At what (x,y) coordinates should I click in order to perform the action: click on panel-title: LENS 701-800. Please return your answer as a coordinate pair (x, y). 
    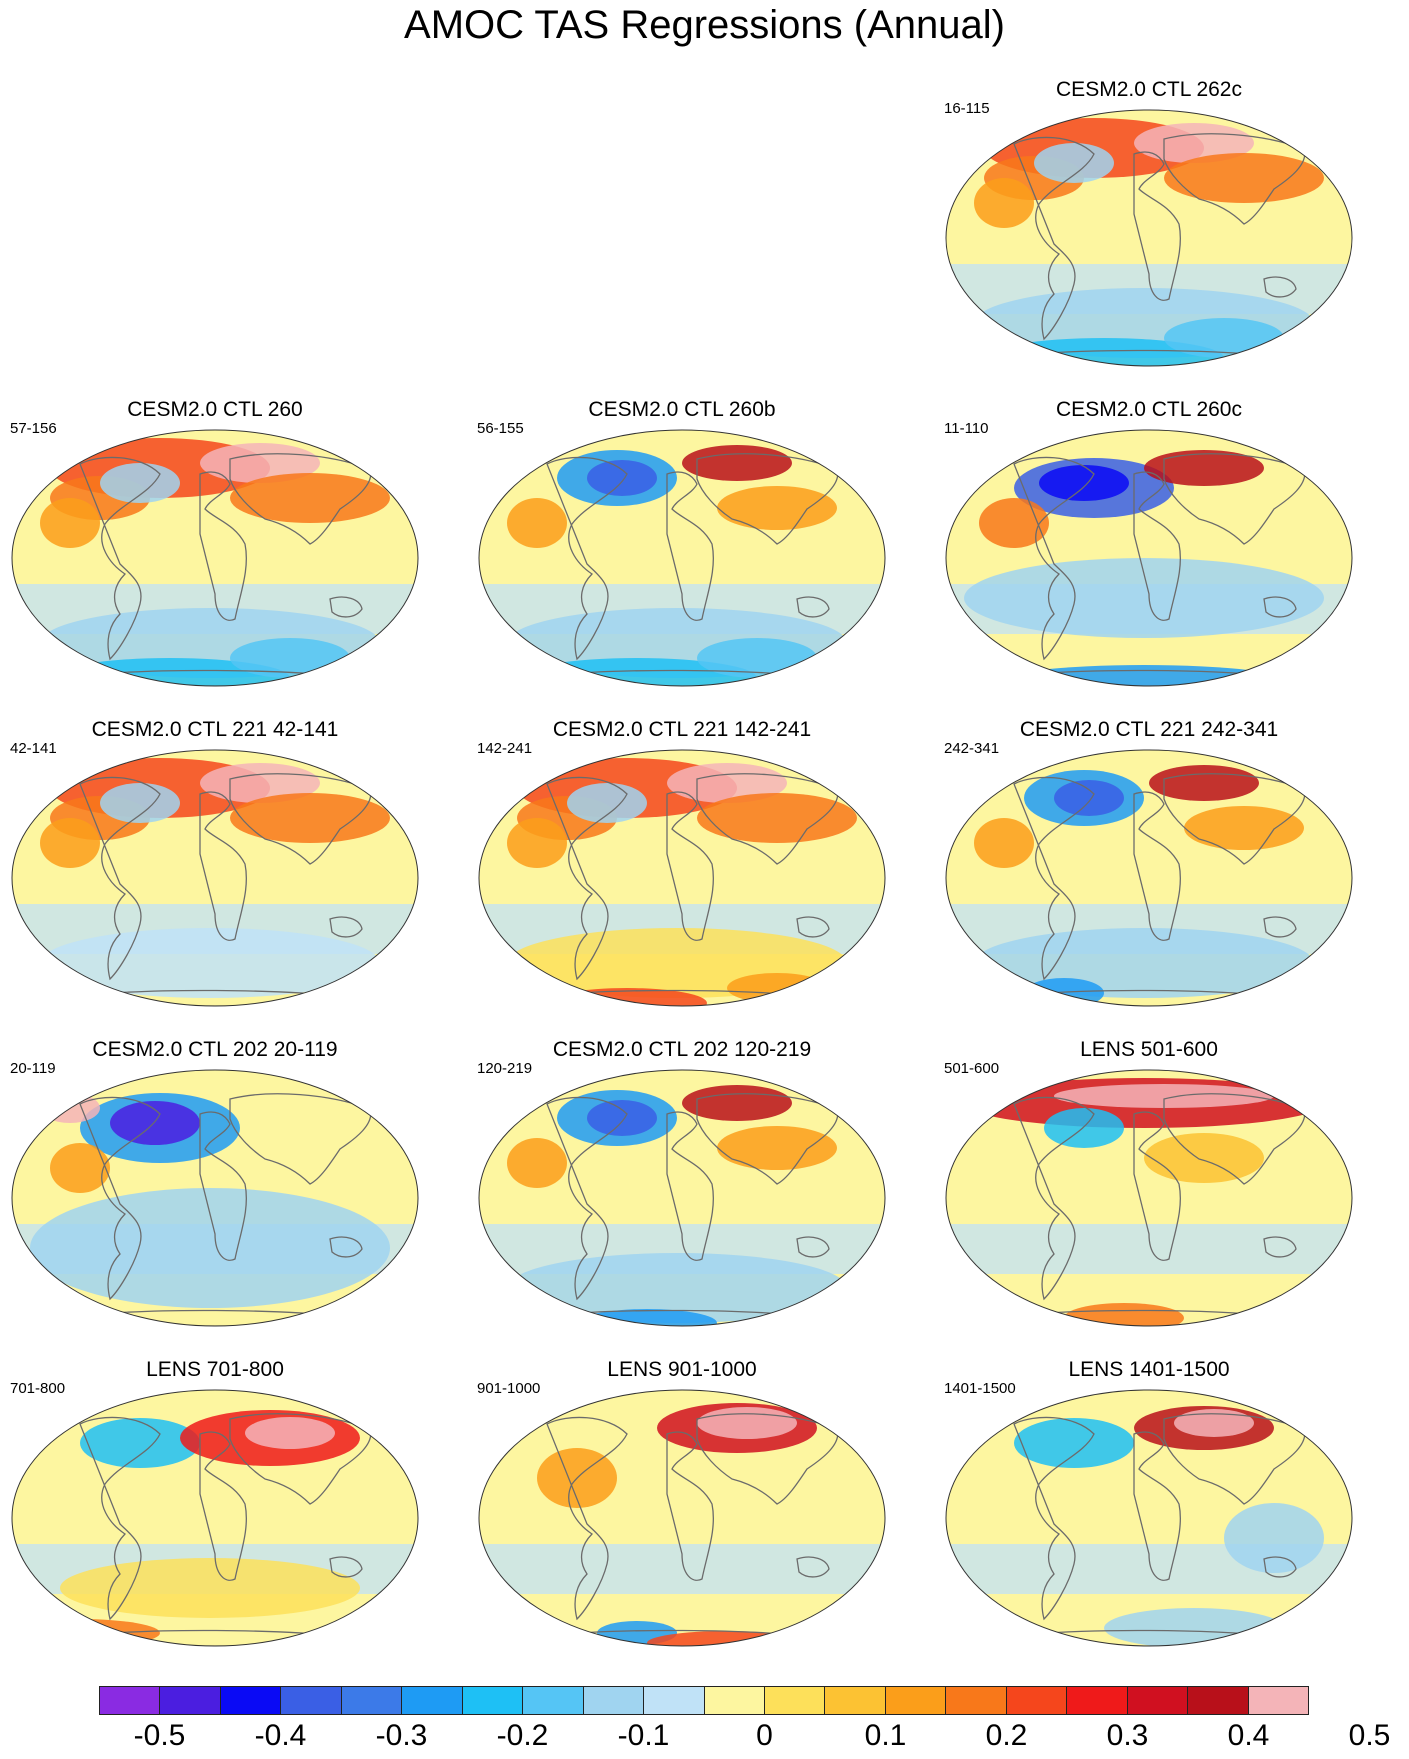
    Looking at the image, I should click on (215, 1369).